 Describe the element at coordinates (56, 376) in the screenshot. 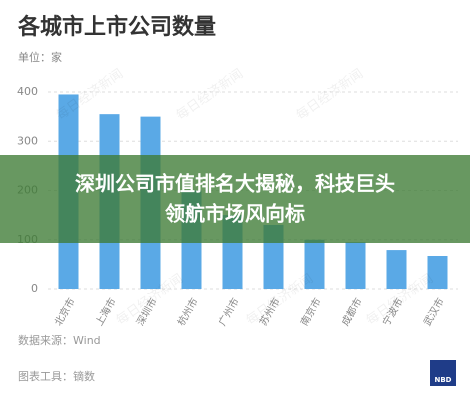

I see `tool-note: 图表工具：镝数` at that location.